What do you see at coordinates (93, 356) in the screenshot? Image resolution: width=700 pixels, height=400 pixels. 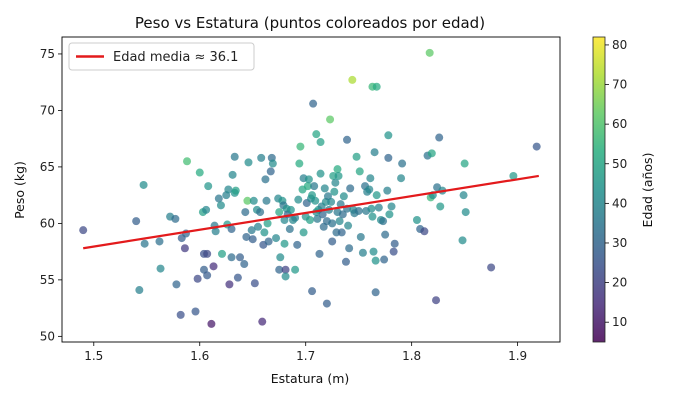 I see `x-tick-label: 1.5` at bounding box center [93, 356].